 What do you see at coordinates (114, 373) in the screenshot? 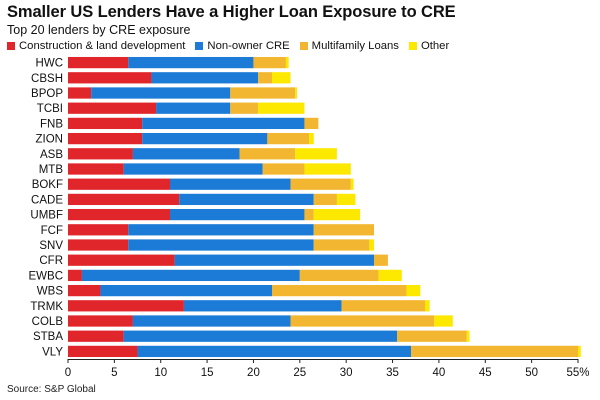
I see `x-tick-label-1: 5` at bounding box center [114, 373].